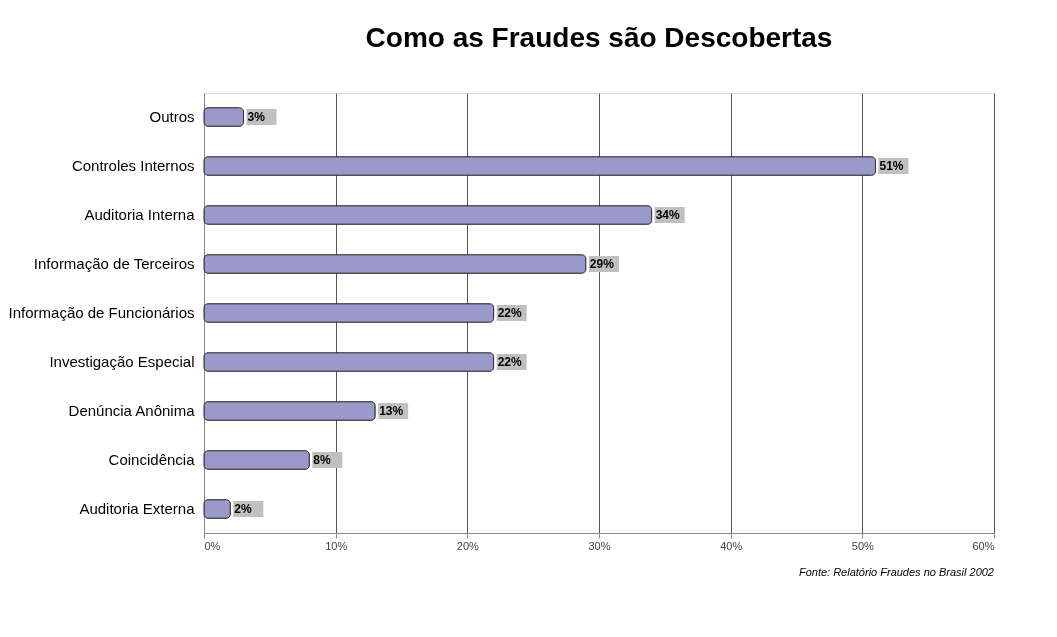 Image resolution: width=1057 pixels, height=637 pixels. I want to click on x-tick-label: 0%, so click(212, 545).